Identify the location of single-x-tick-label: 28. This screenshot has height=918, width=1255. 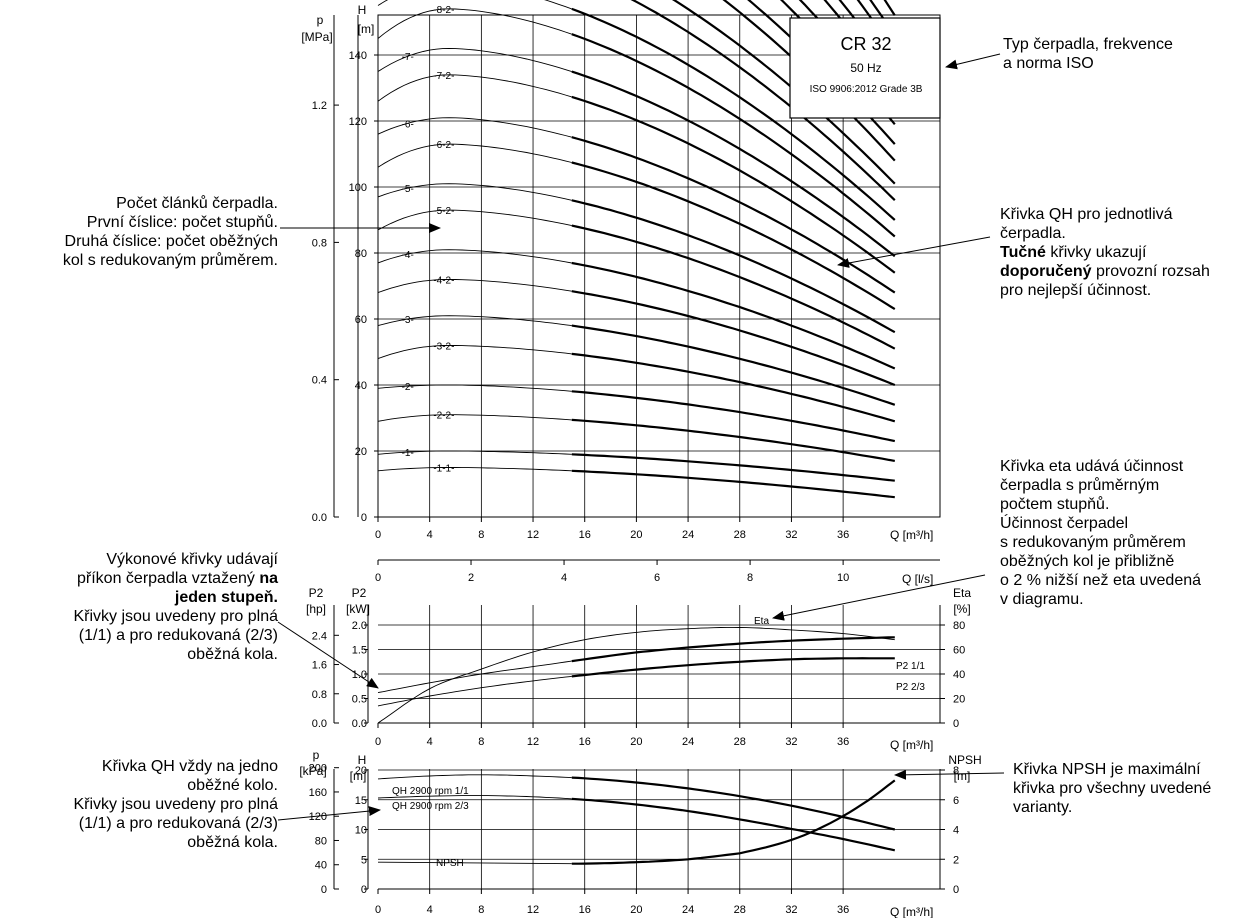
(740, 910).